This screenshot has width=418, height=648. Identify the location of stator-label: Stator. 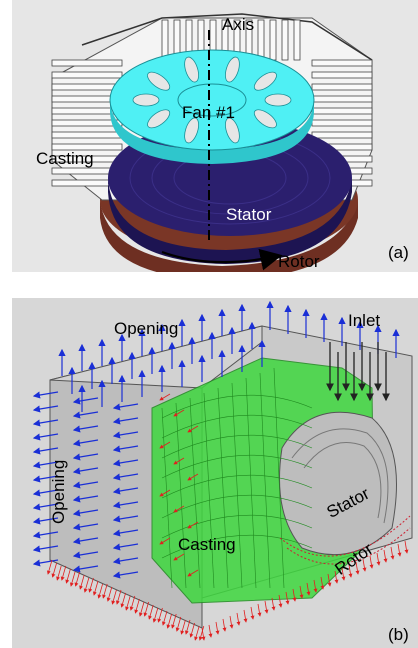
(249, 214).